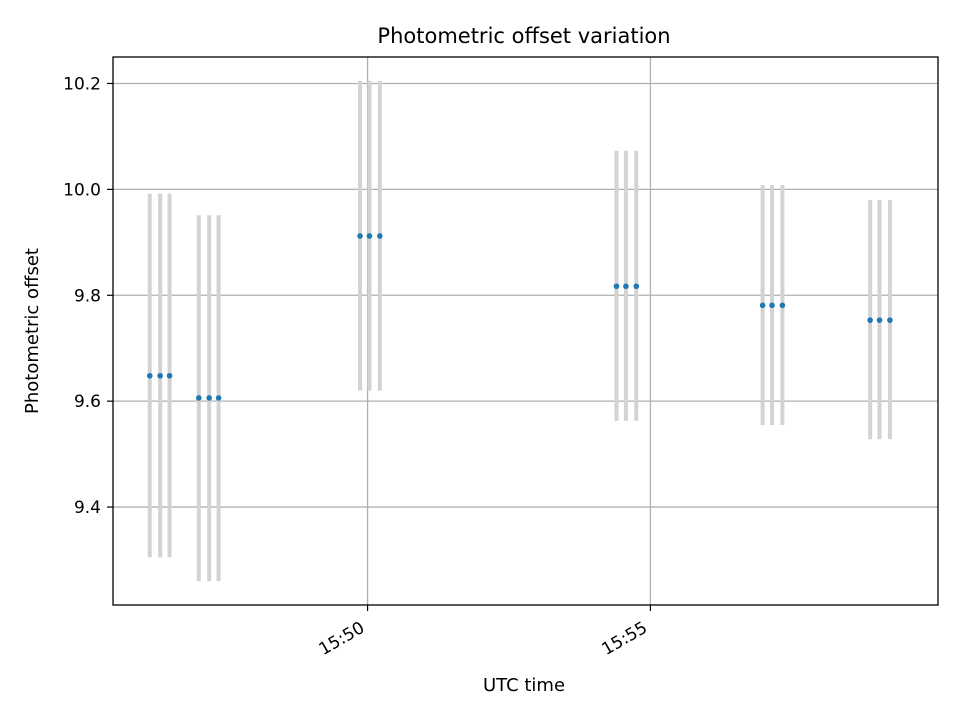 Image resolution: width=960 pixels, height=720 pixels. Describe the element at coordinates (523, 36) in the screenshot. I see `chart-title: Photometric offset variation` at that location.